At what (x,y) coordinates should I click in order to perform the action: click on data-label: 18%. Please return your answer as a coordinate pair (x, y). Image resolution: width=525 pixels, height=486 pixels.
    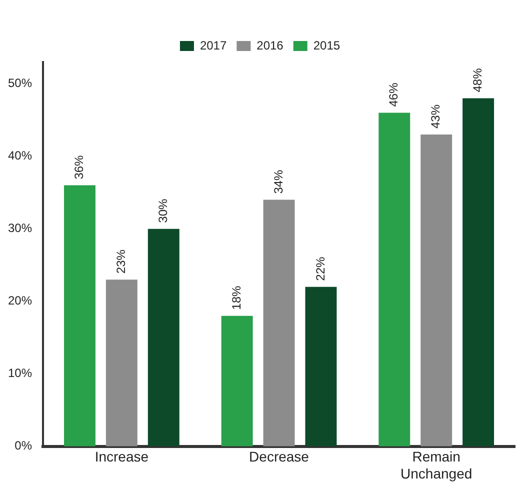
    Looking at the image, I should click on (236, 298).